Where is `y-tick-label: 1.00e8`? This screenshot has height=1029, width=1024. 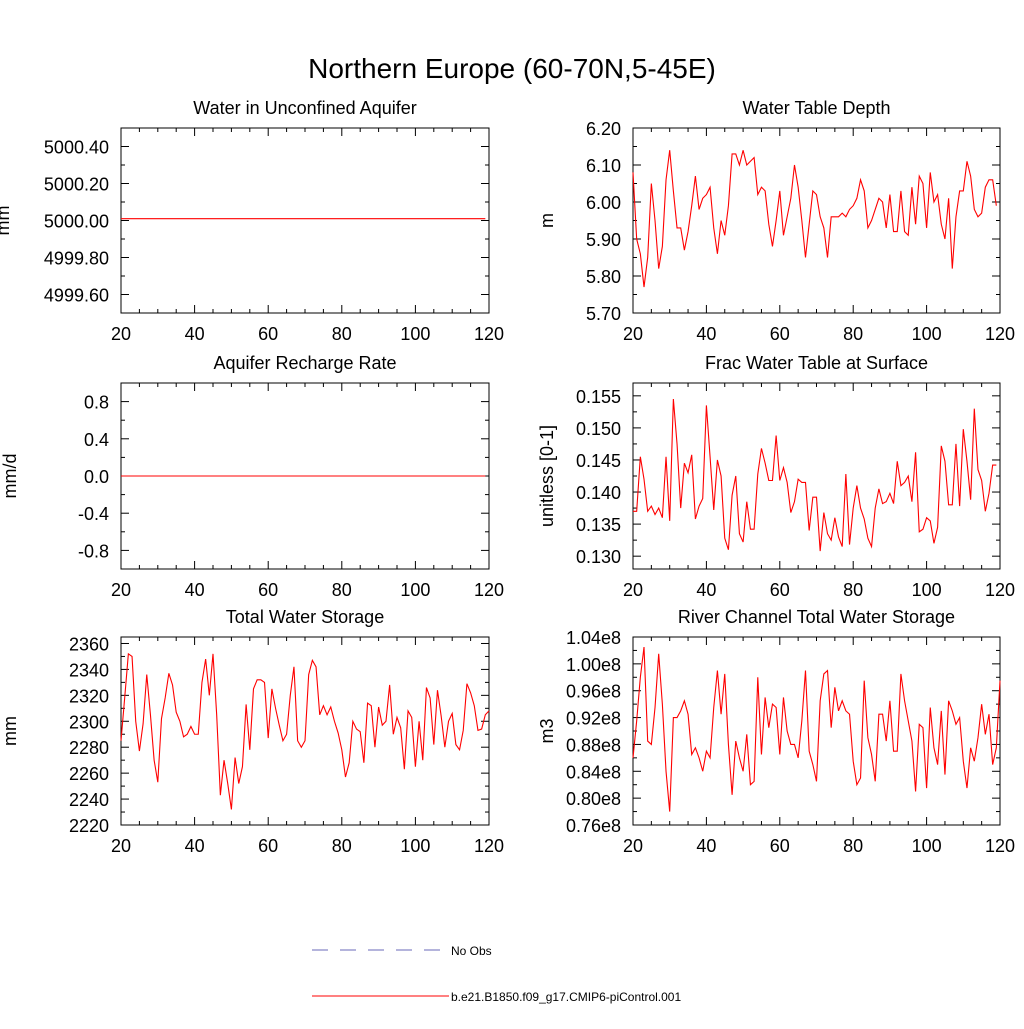
y-tick-label: 1.00e8 is located at coordinates (593, 665).